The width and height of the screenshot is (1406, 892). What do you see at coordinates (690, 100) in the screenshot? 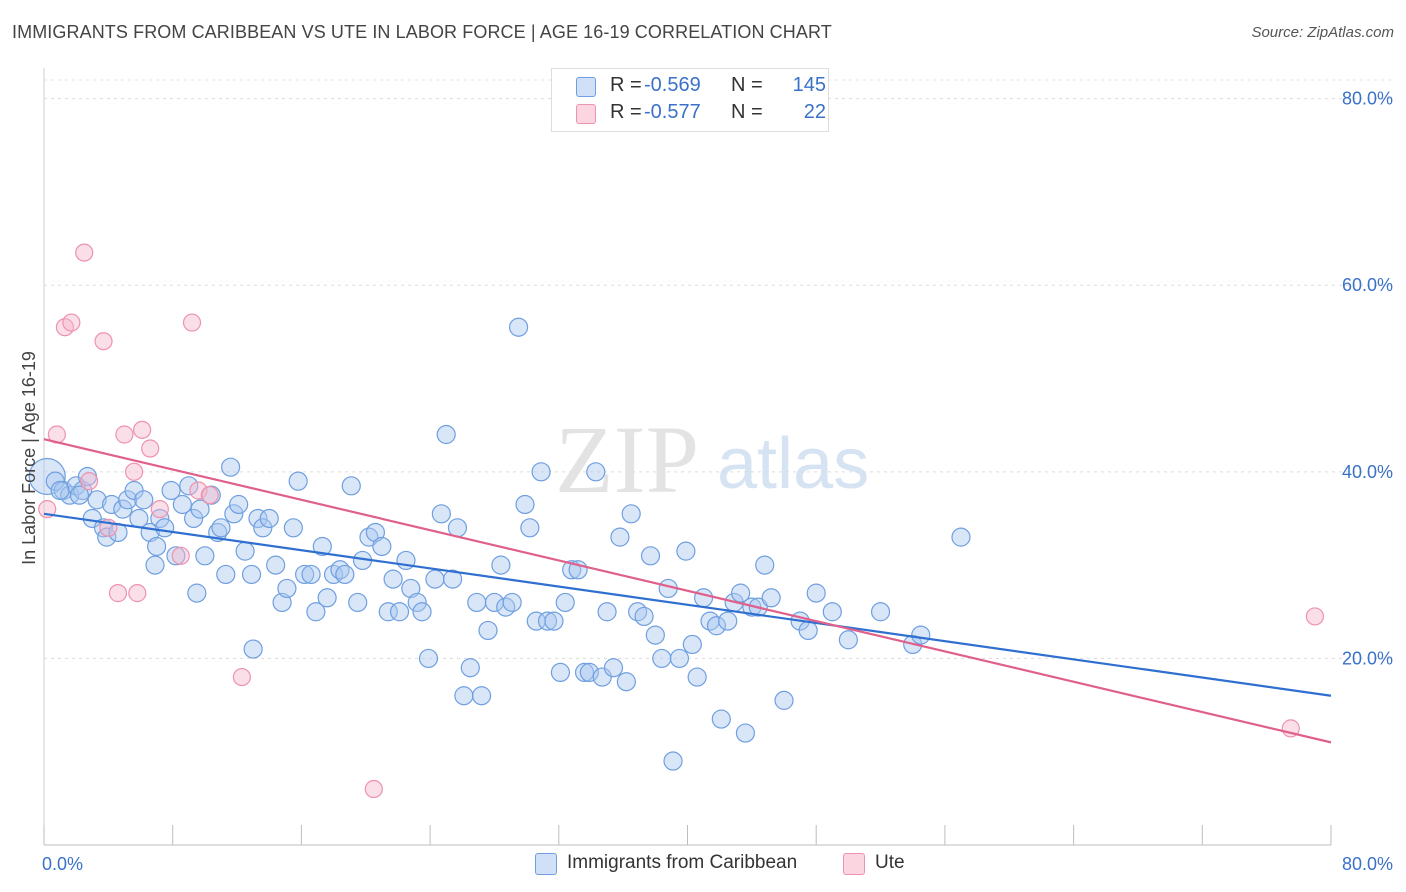
I see `correlation-legend: R = -0.569 N = 145 R = -0.577 N = 22` at bounding box center [690, 100].